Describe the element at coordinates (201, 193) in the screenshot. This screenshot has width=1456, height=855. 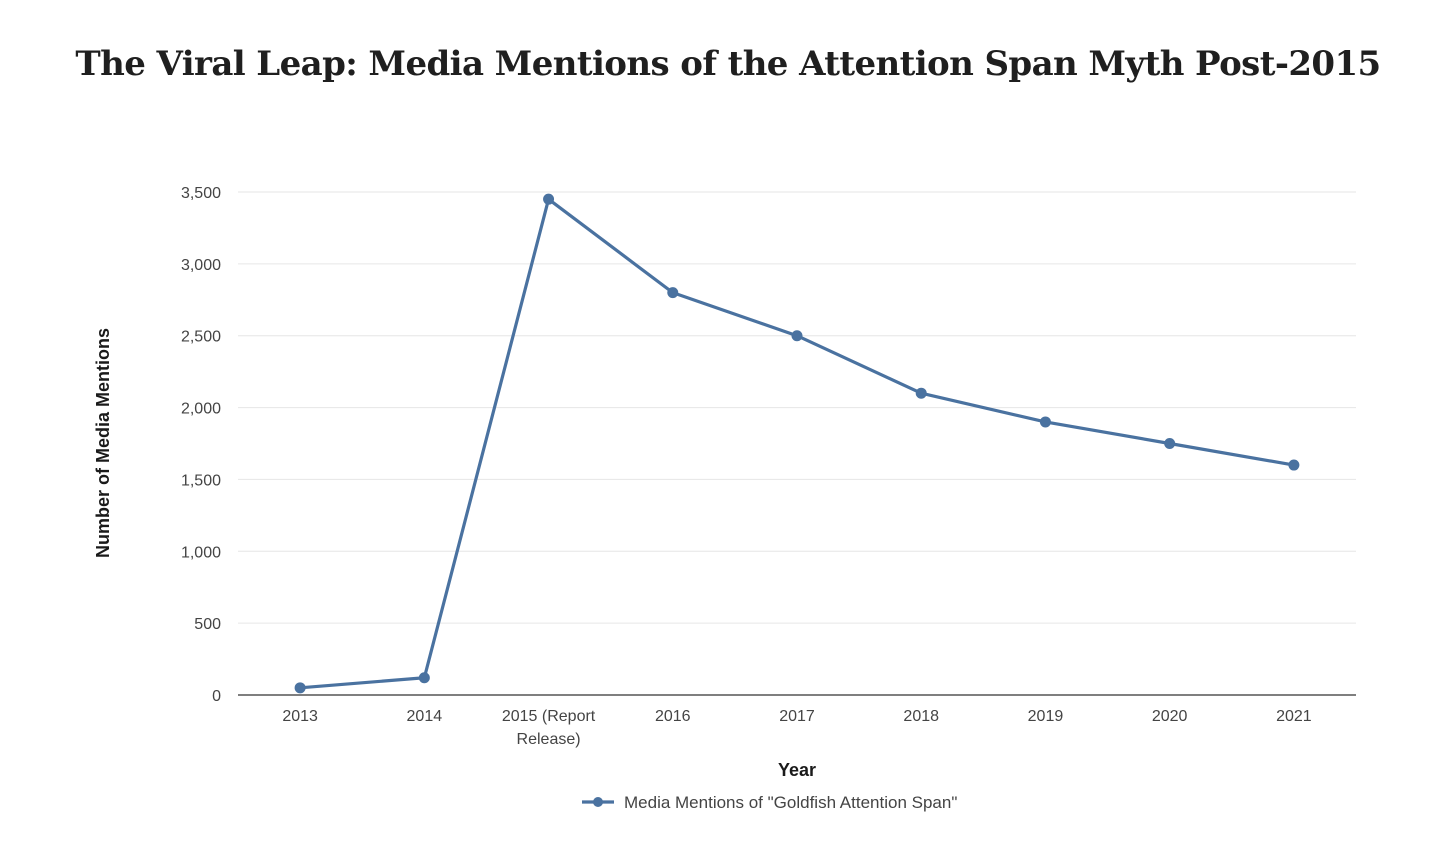
I see `y-tick-label: 3,500` at that location.